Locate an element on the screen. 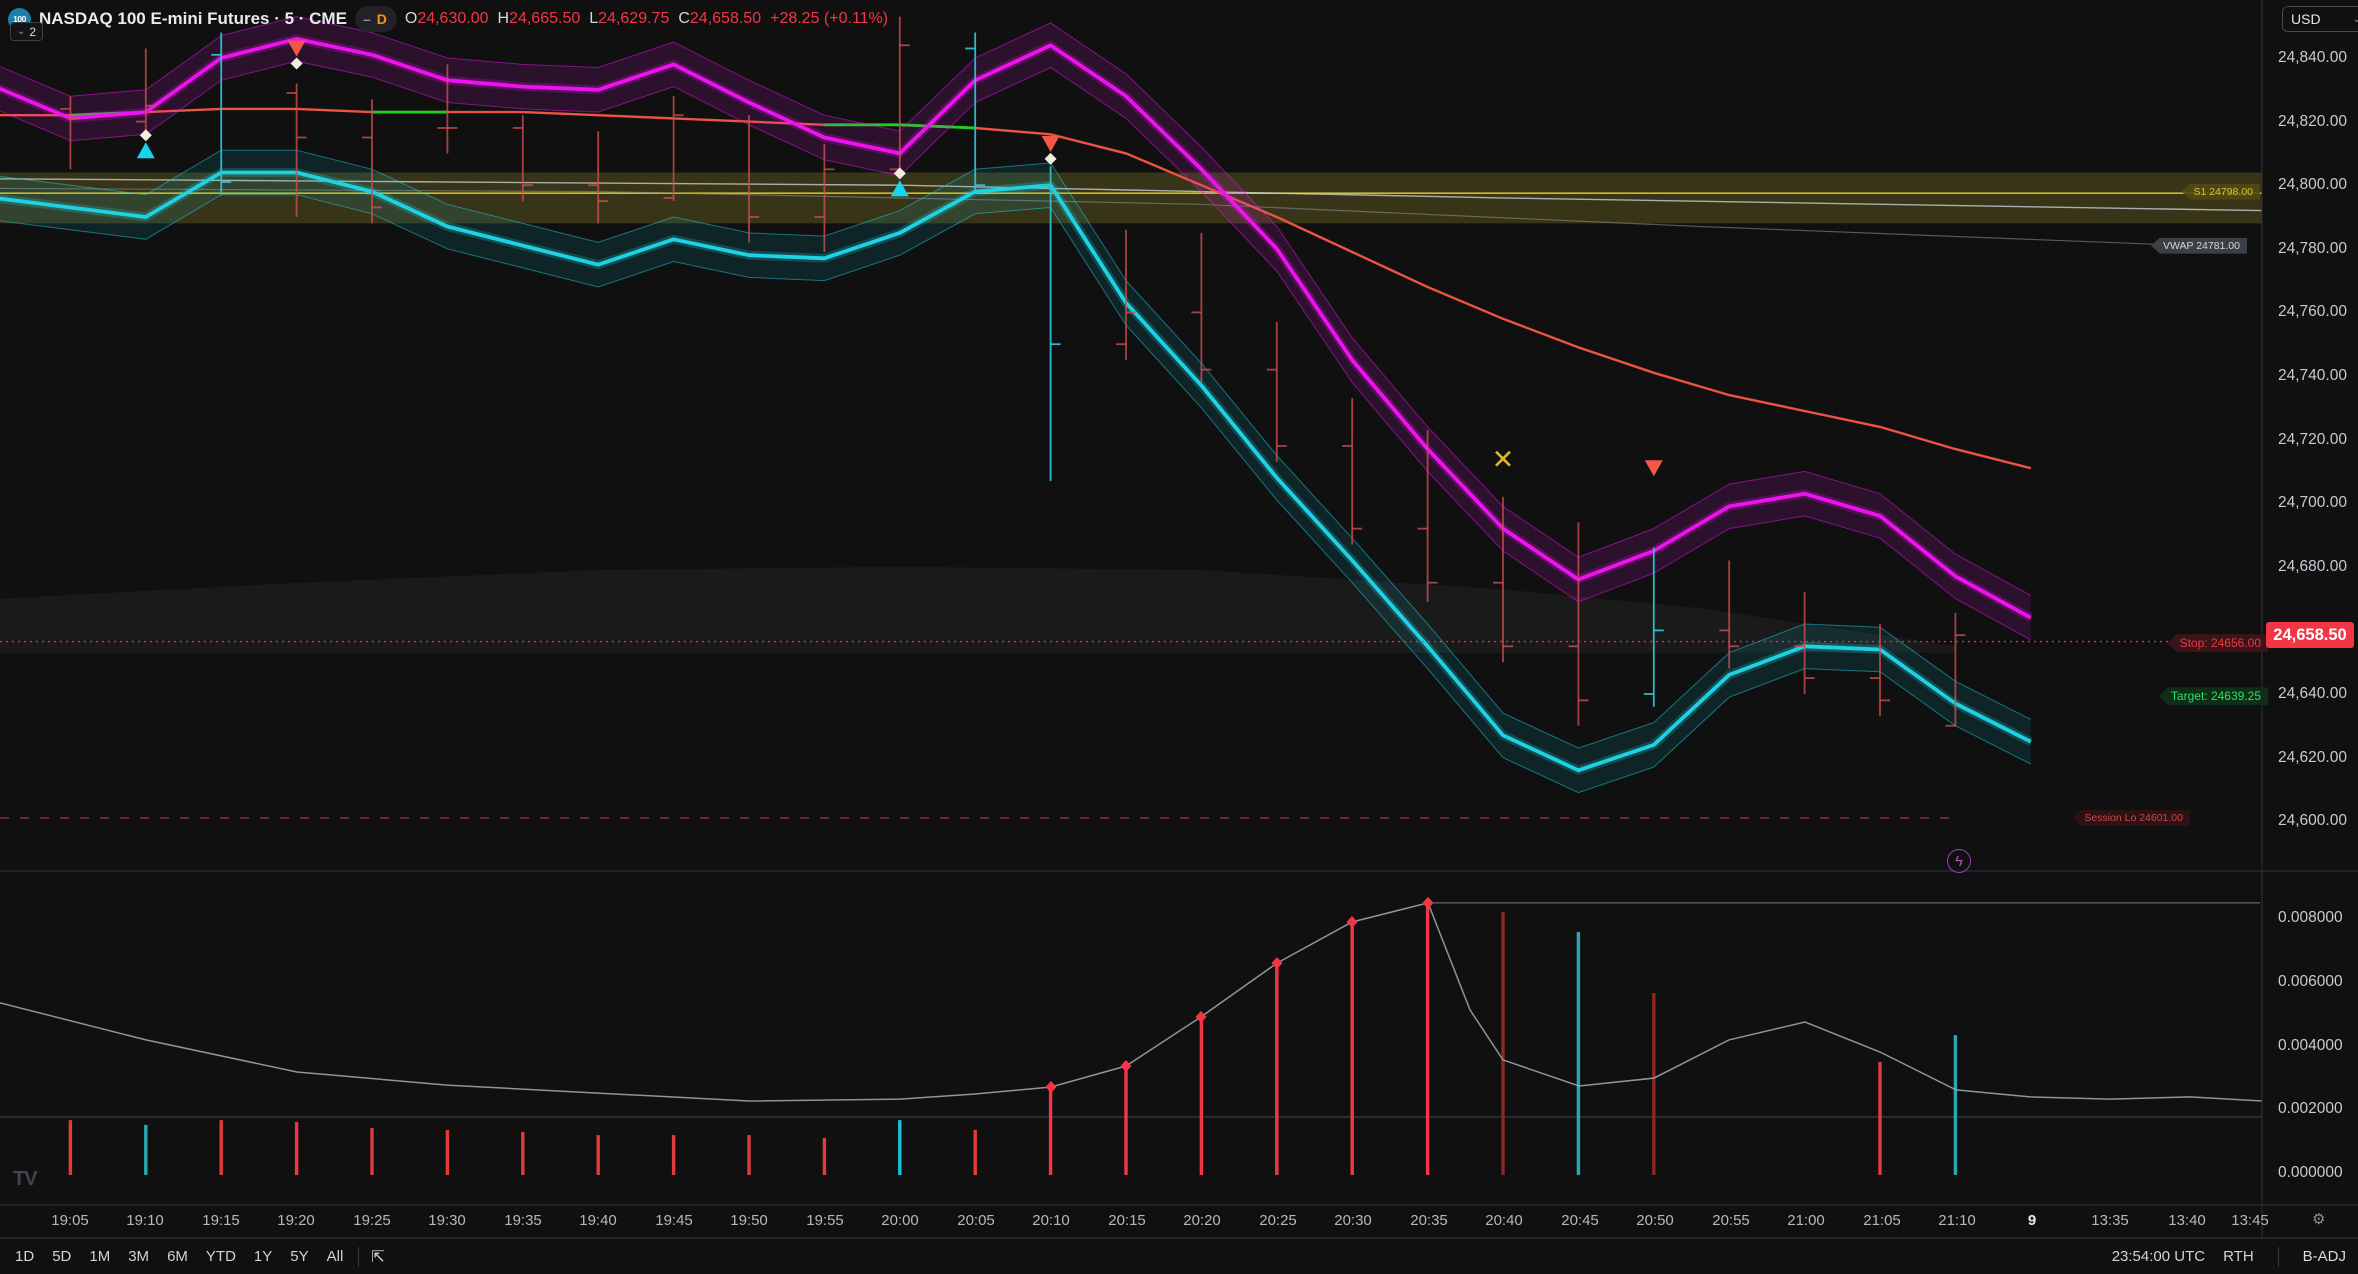 The image size is (2358, 1274). change-value: +28.25 (+0.11%) is located at coordinates (829, 18).